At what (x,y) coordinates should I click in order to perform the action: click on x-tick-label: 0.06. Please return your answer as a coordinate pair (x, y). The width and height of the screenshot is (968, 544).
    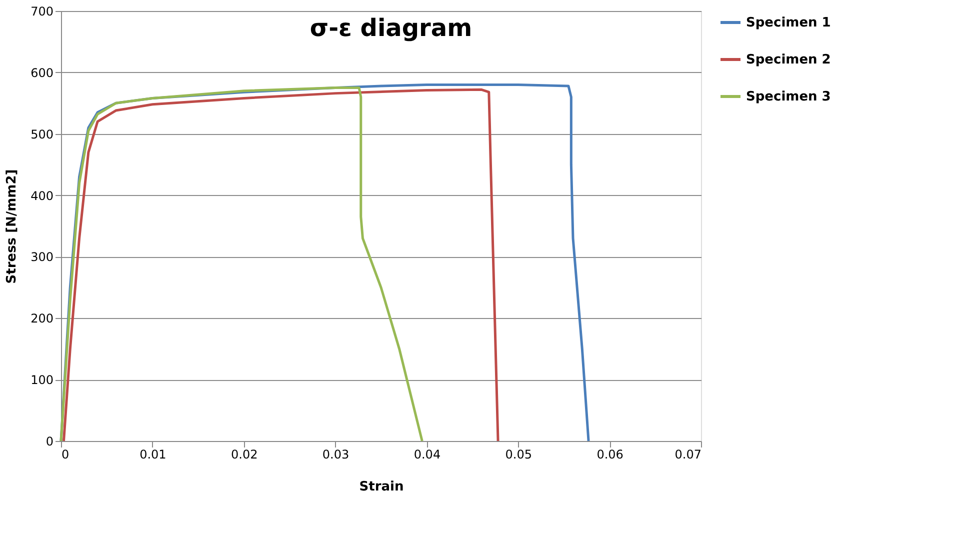
    Looking at the image, I should click on (610, 455).